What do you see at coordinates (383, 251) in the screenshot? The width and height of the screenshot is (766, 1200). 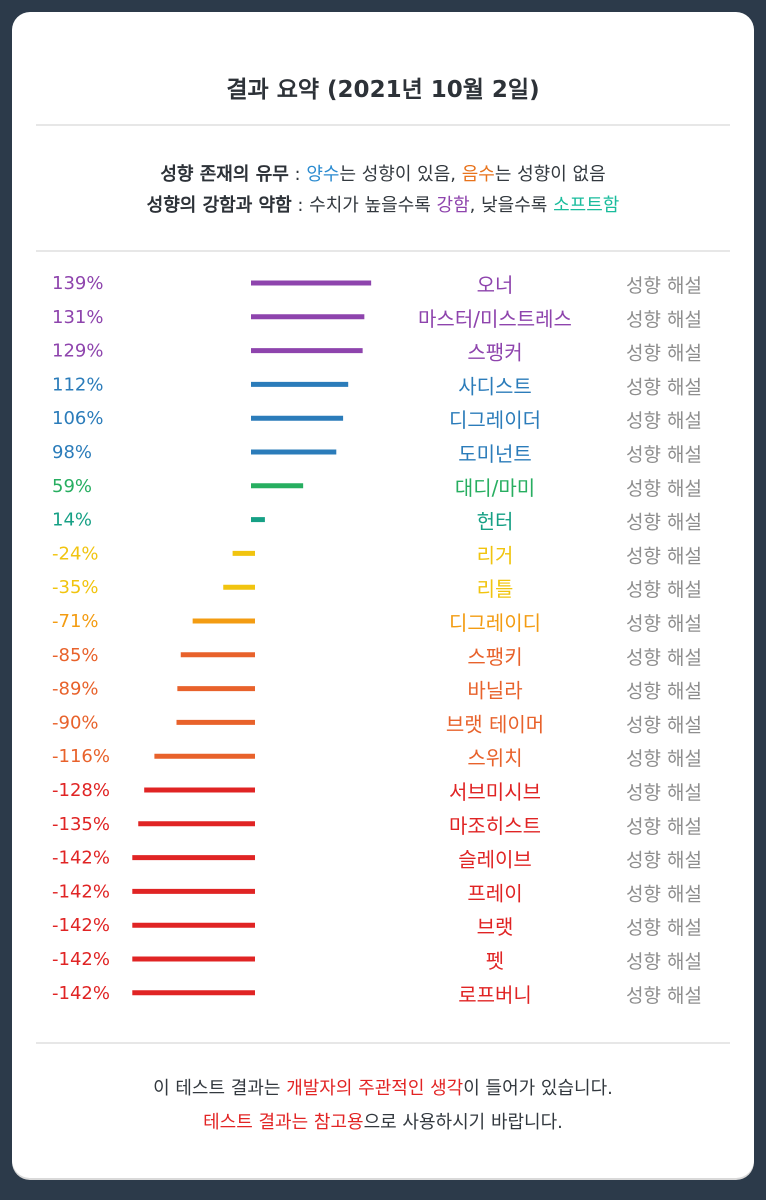 I see `legend-divider` at bounding box center [383, 251].